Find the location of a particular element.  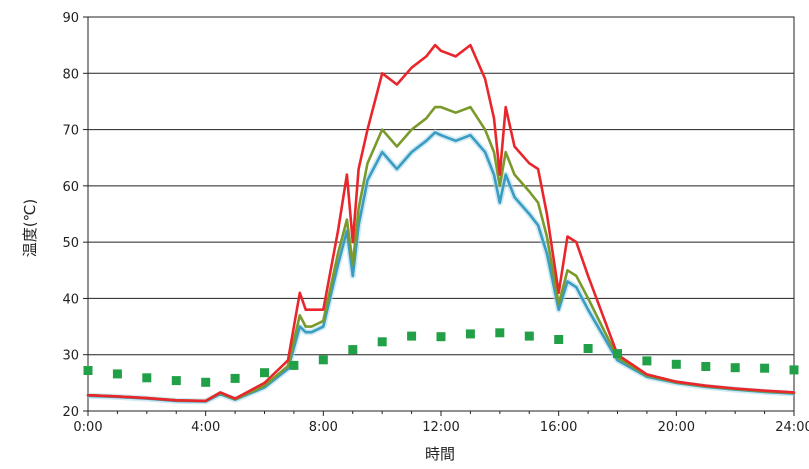

y-tick-label: 30 is located at coordinates (70, 356).